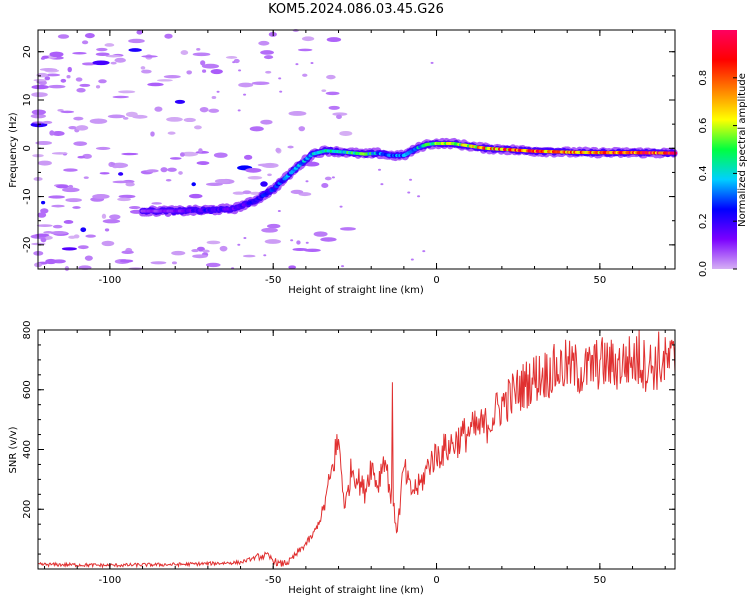 Image resolution: width=750 pixels, height=600 pixels. What do you see at coordinates (27, 509) in the screenshot?
I see `snr-y-tick-label: 200` at bounding box center [27, 509].